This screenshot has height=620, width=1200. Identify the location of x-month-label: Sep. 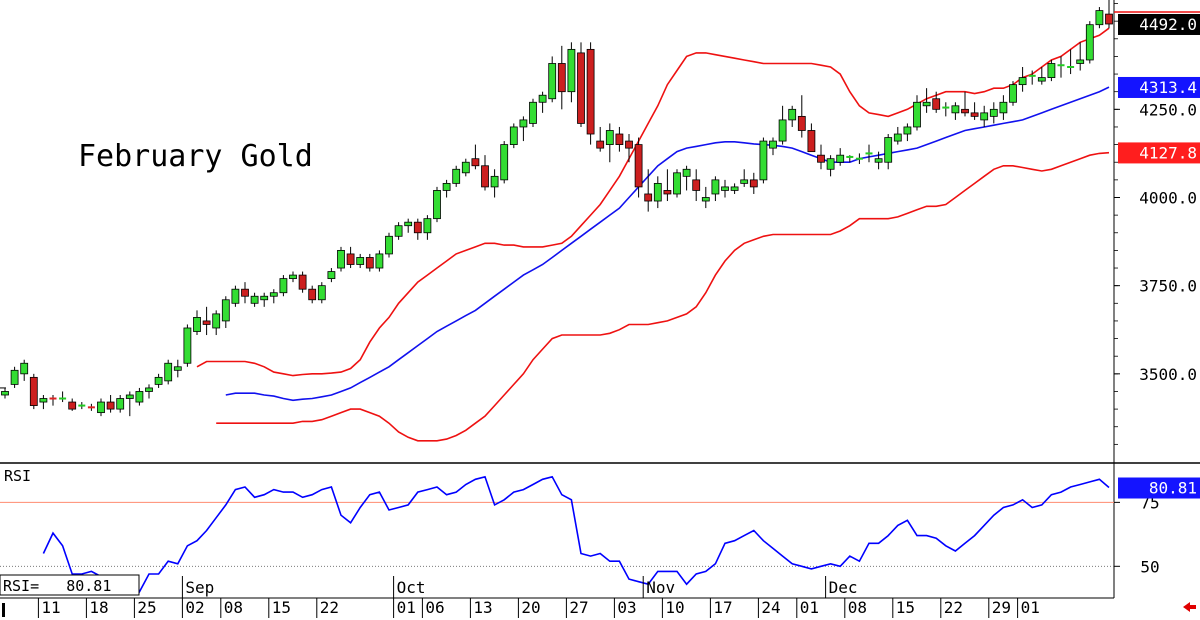
(199, 587).